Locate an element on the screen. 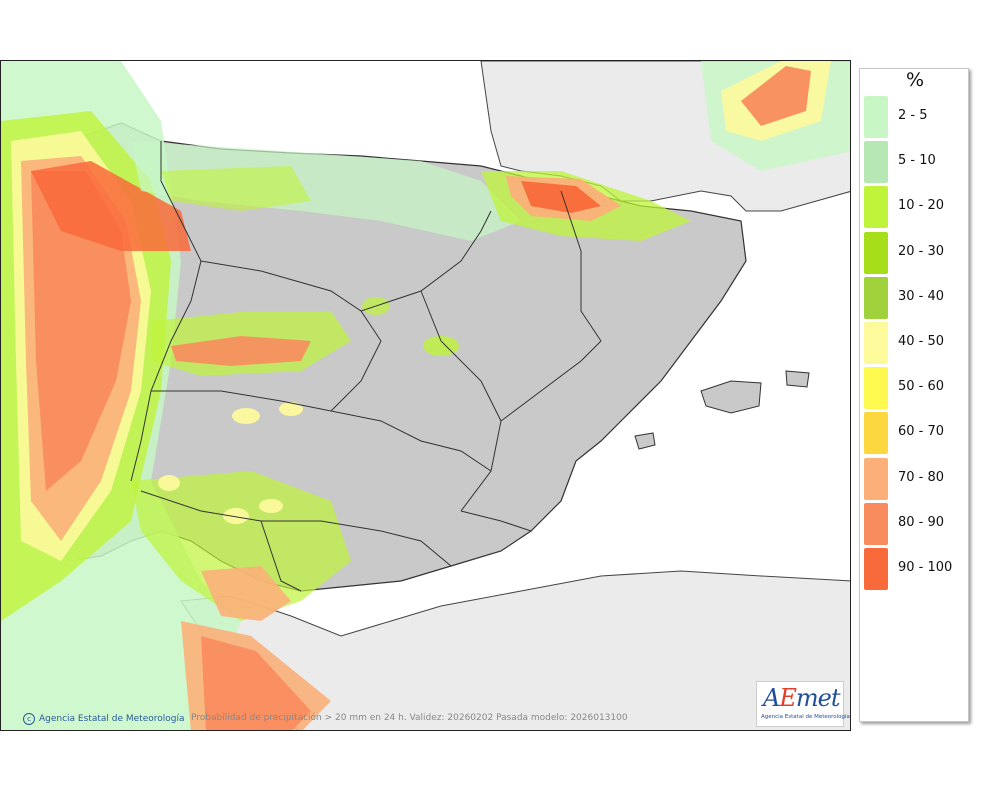  credit-text: Agencia Estatal de Meteorología is located at coordinates (112, 719).